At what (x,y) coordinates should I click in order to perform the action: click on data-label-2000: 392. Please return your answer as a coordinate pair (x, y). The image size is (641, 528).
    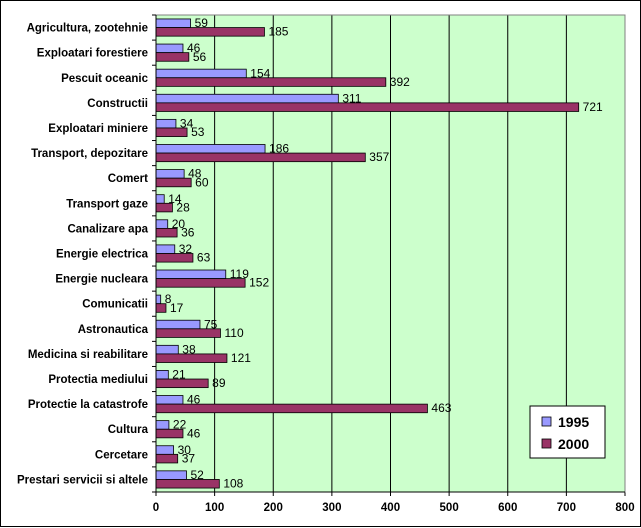
    Looking at the image, I should click on (400, 82).